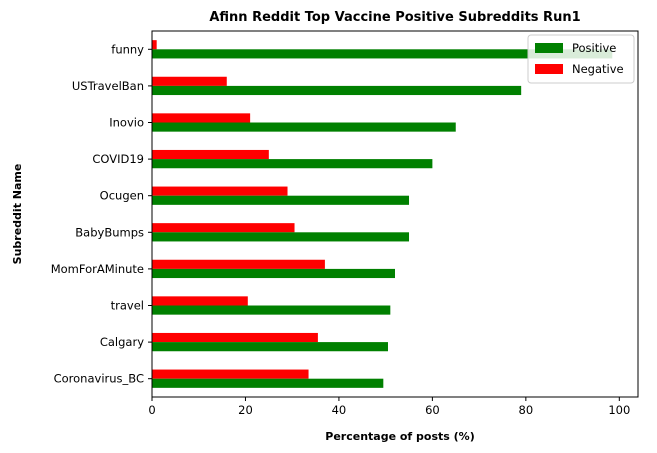 This screenshot has height=453, width=657. What do you see at coordinates (99, 379) in the screenshot?
I see `y-tick-label-coronavirus-bc: Coronavirus_BC` at bounding box center [99, 379].